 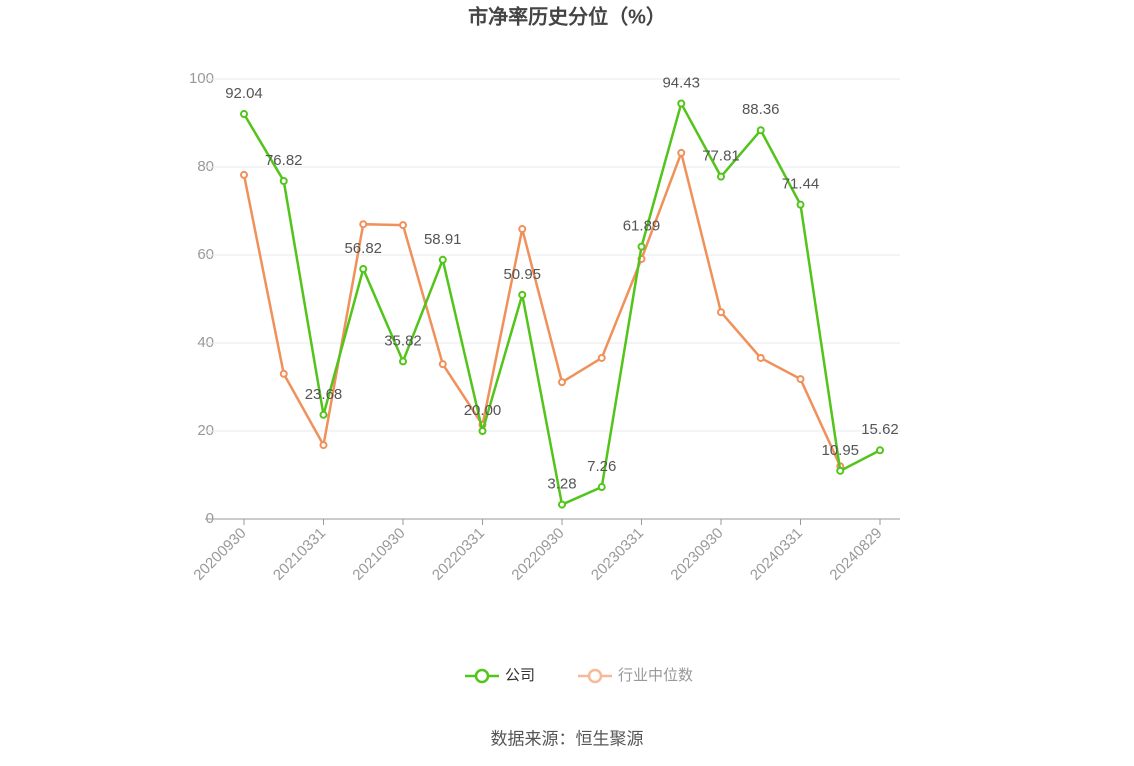 I want to click on data-label: 20.00, so click(x=483, y=410).